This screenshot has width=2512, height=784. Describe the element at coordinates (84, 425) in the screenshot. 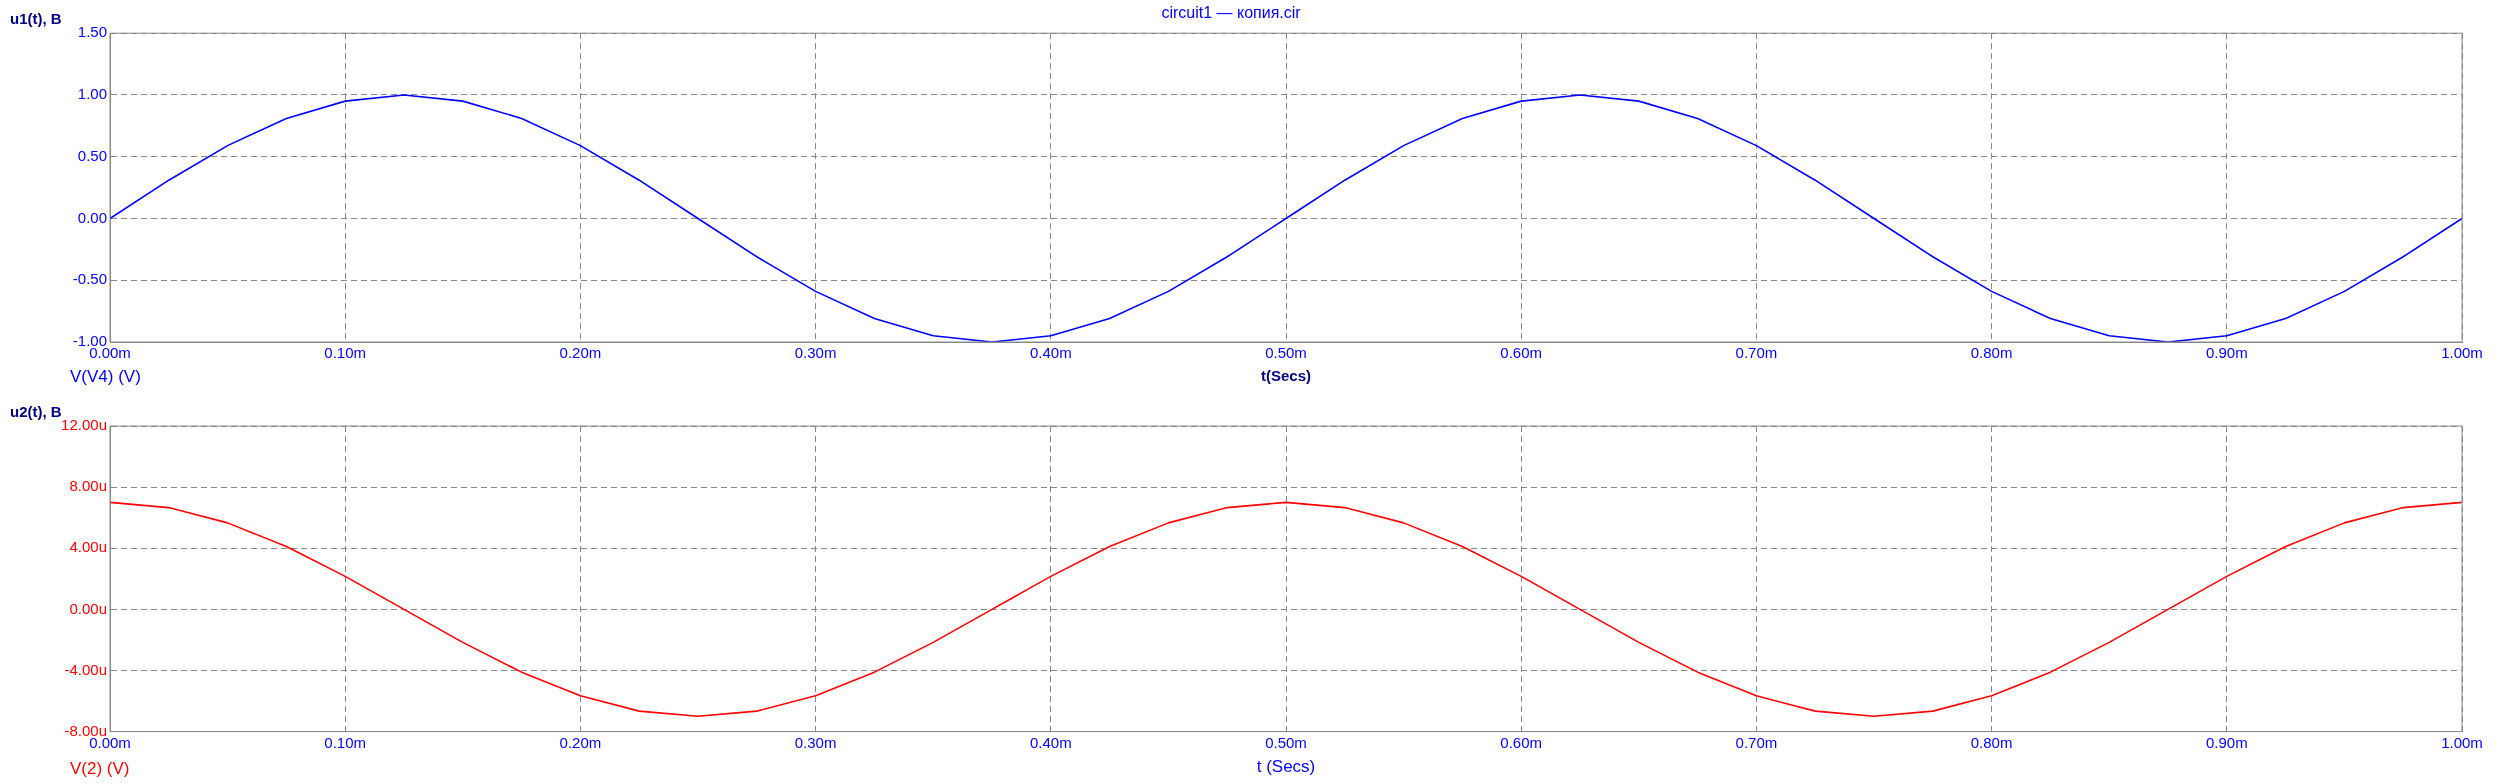

I see `y-tick-label: 12.00u` at that location.